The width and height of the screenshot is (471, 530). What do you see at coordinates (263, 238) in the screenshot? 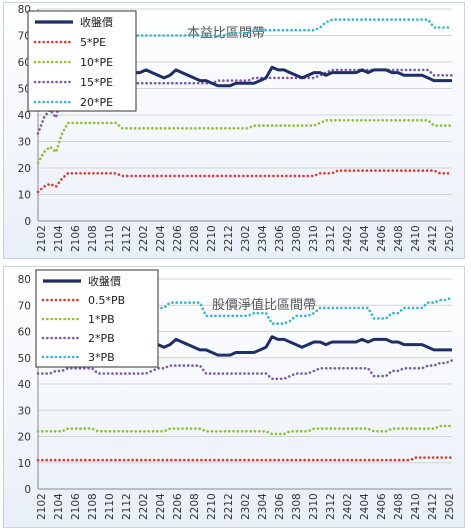
I see `chart-1-x-tick-label: 2304` at bounding box center [263, 238].